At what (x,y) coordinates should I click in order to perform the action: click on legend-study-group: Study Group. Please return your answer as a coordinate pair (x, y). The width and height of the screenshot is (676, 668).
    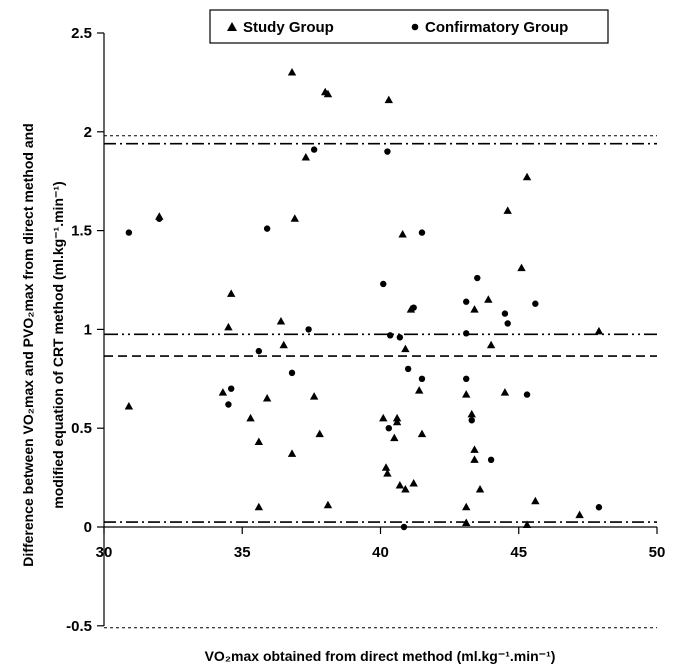
    Looking at the image, I should click on (288, 27).